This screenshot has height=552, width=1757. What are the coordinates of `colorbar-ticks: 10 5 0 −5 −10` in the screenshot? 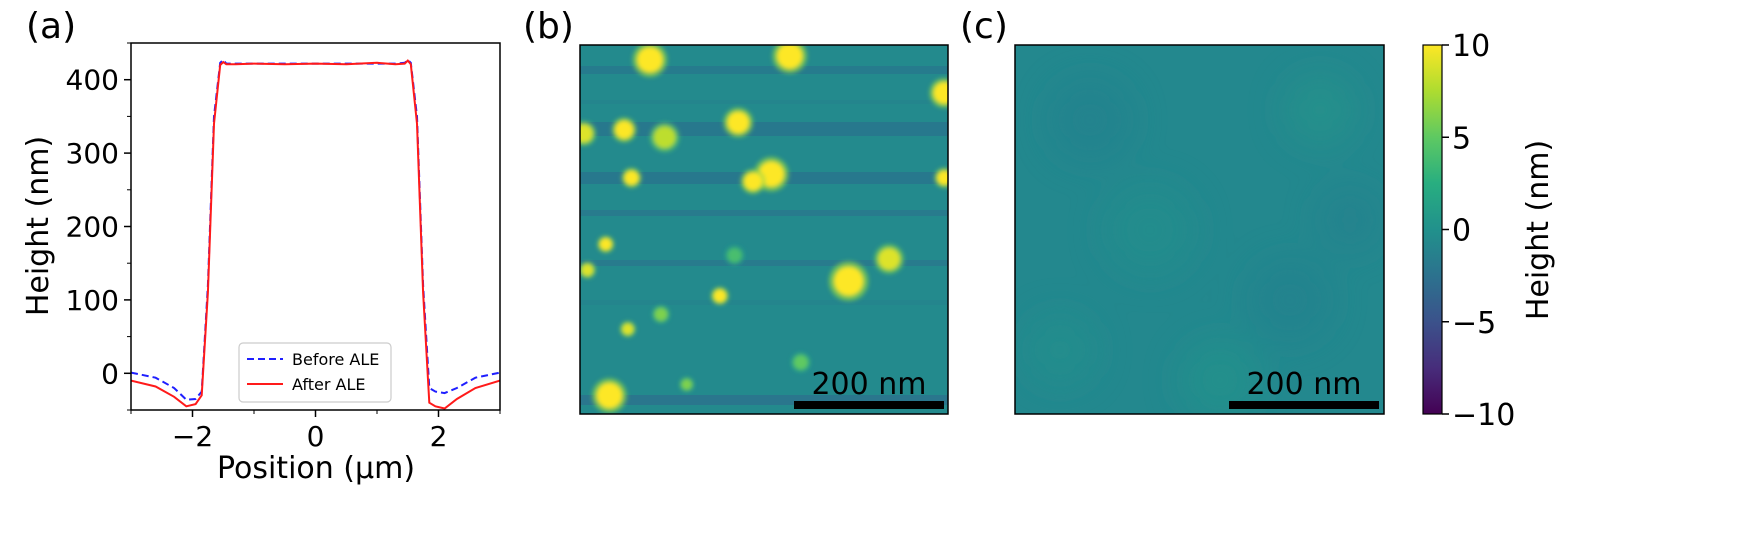 It's located at (1478, 231).